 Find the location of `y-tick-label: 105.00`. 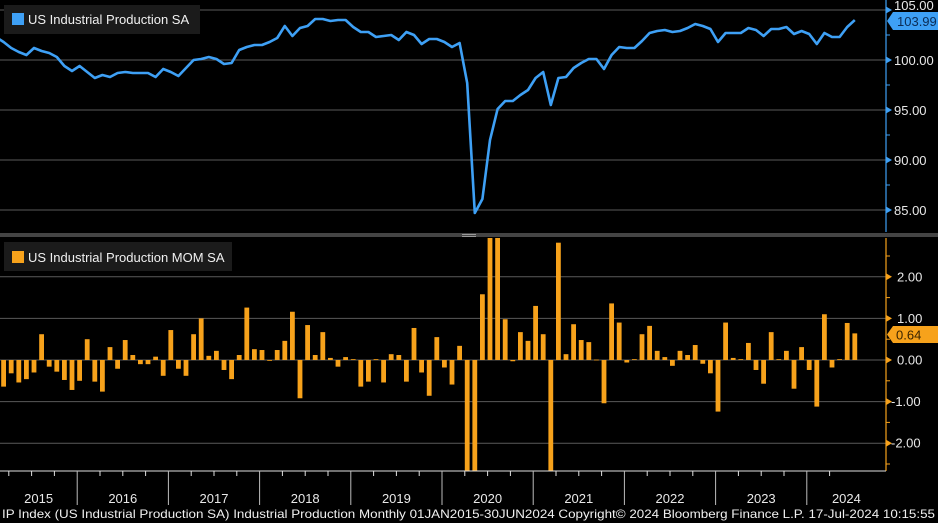

y-tick-label: 105.00 is located at coordinates (914, 6).